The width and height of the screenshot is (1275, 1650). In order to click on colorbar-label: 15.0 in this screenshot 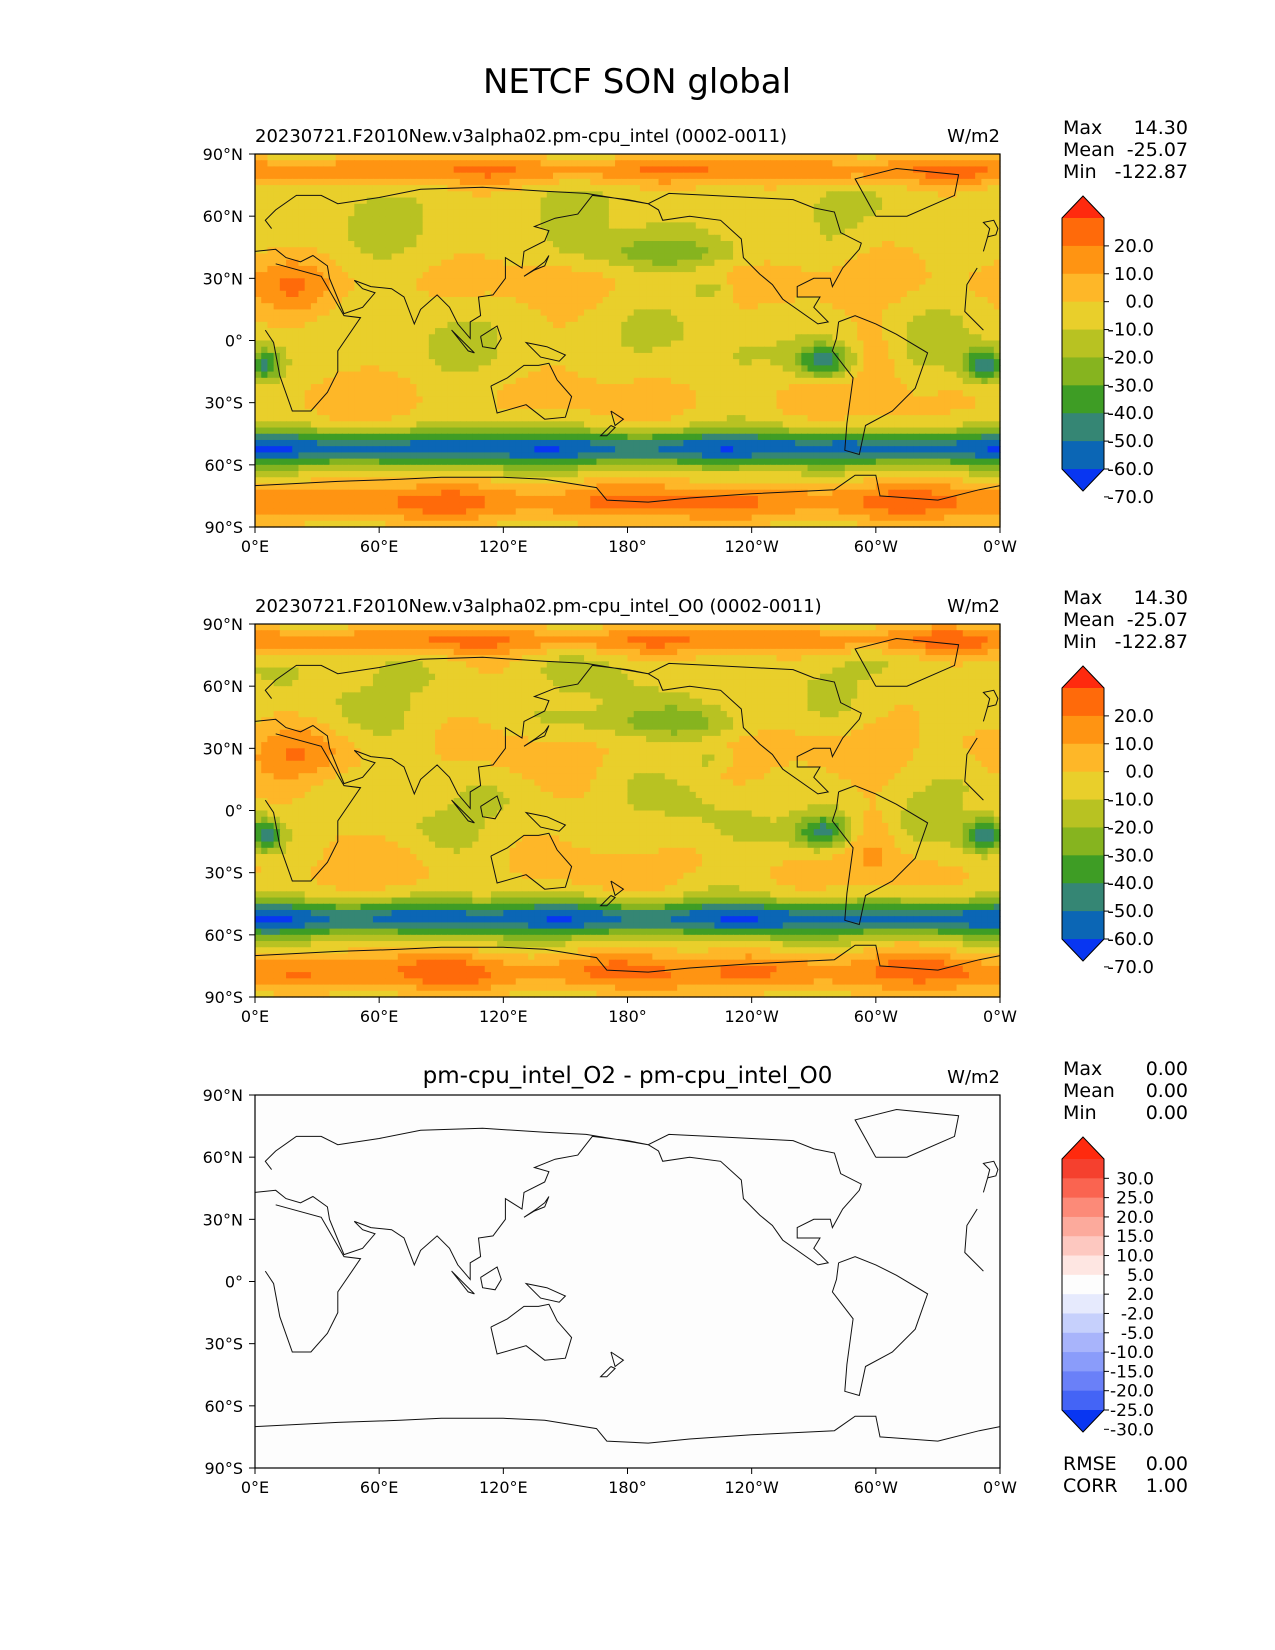, I will do `click(1135, 1237)`.